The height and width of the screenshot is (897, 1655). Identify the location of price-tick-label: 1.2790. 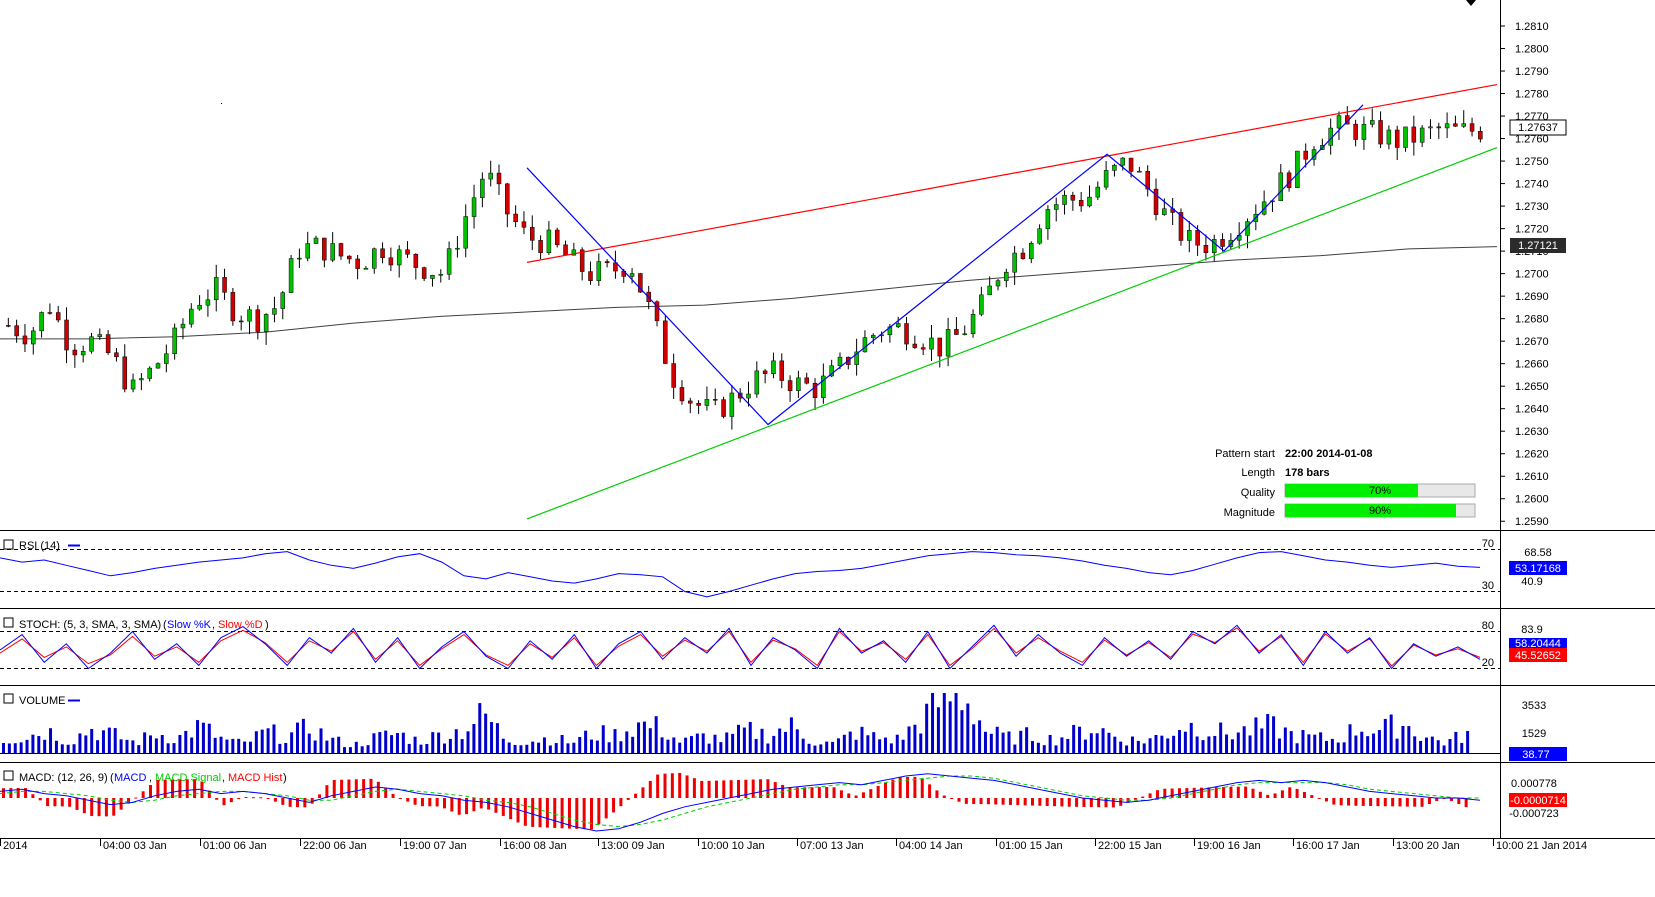
(1532, 72).